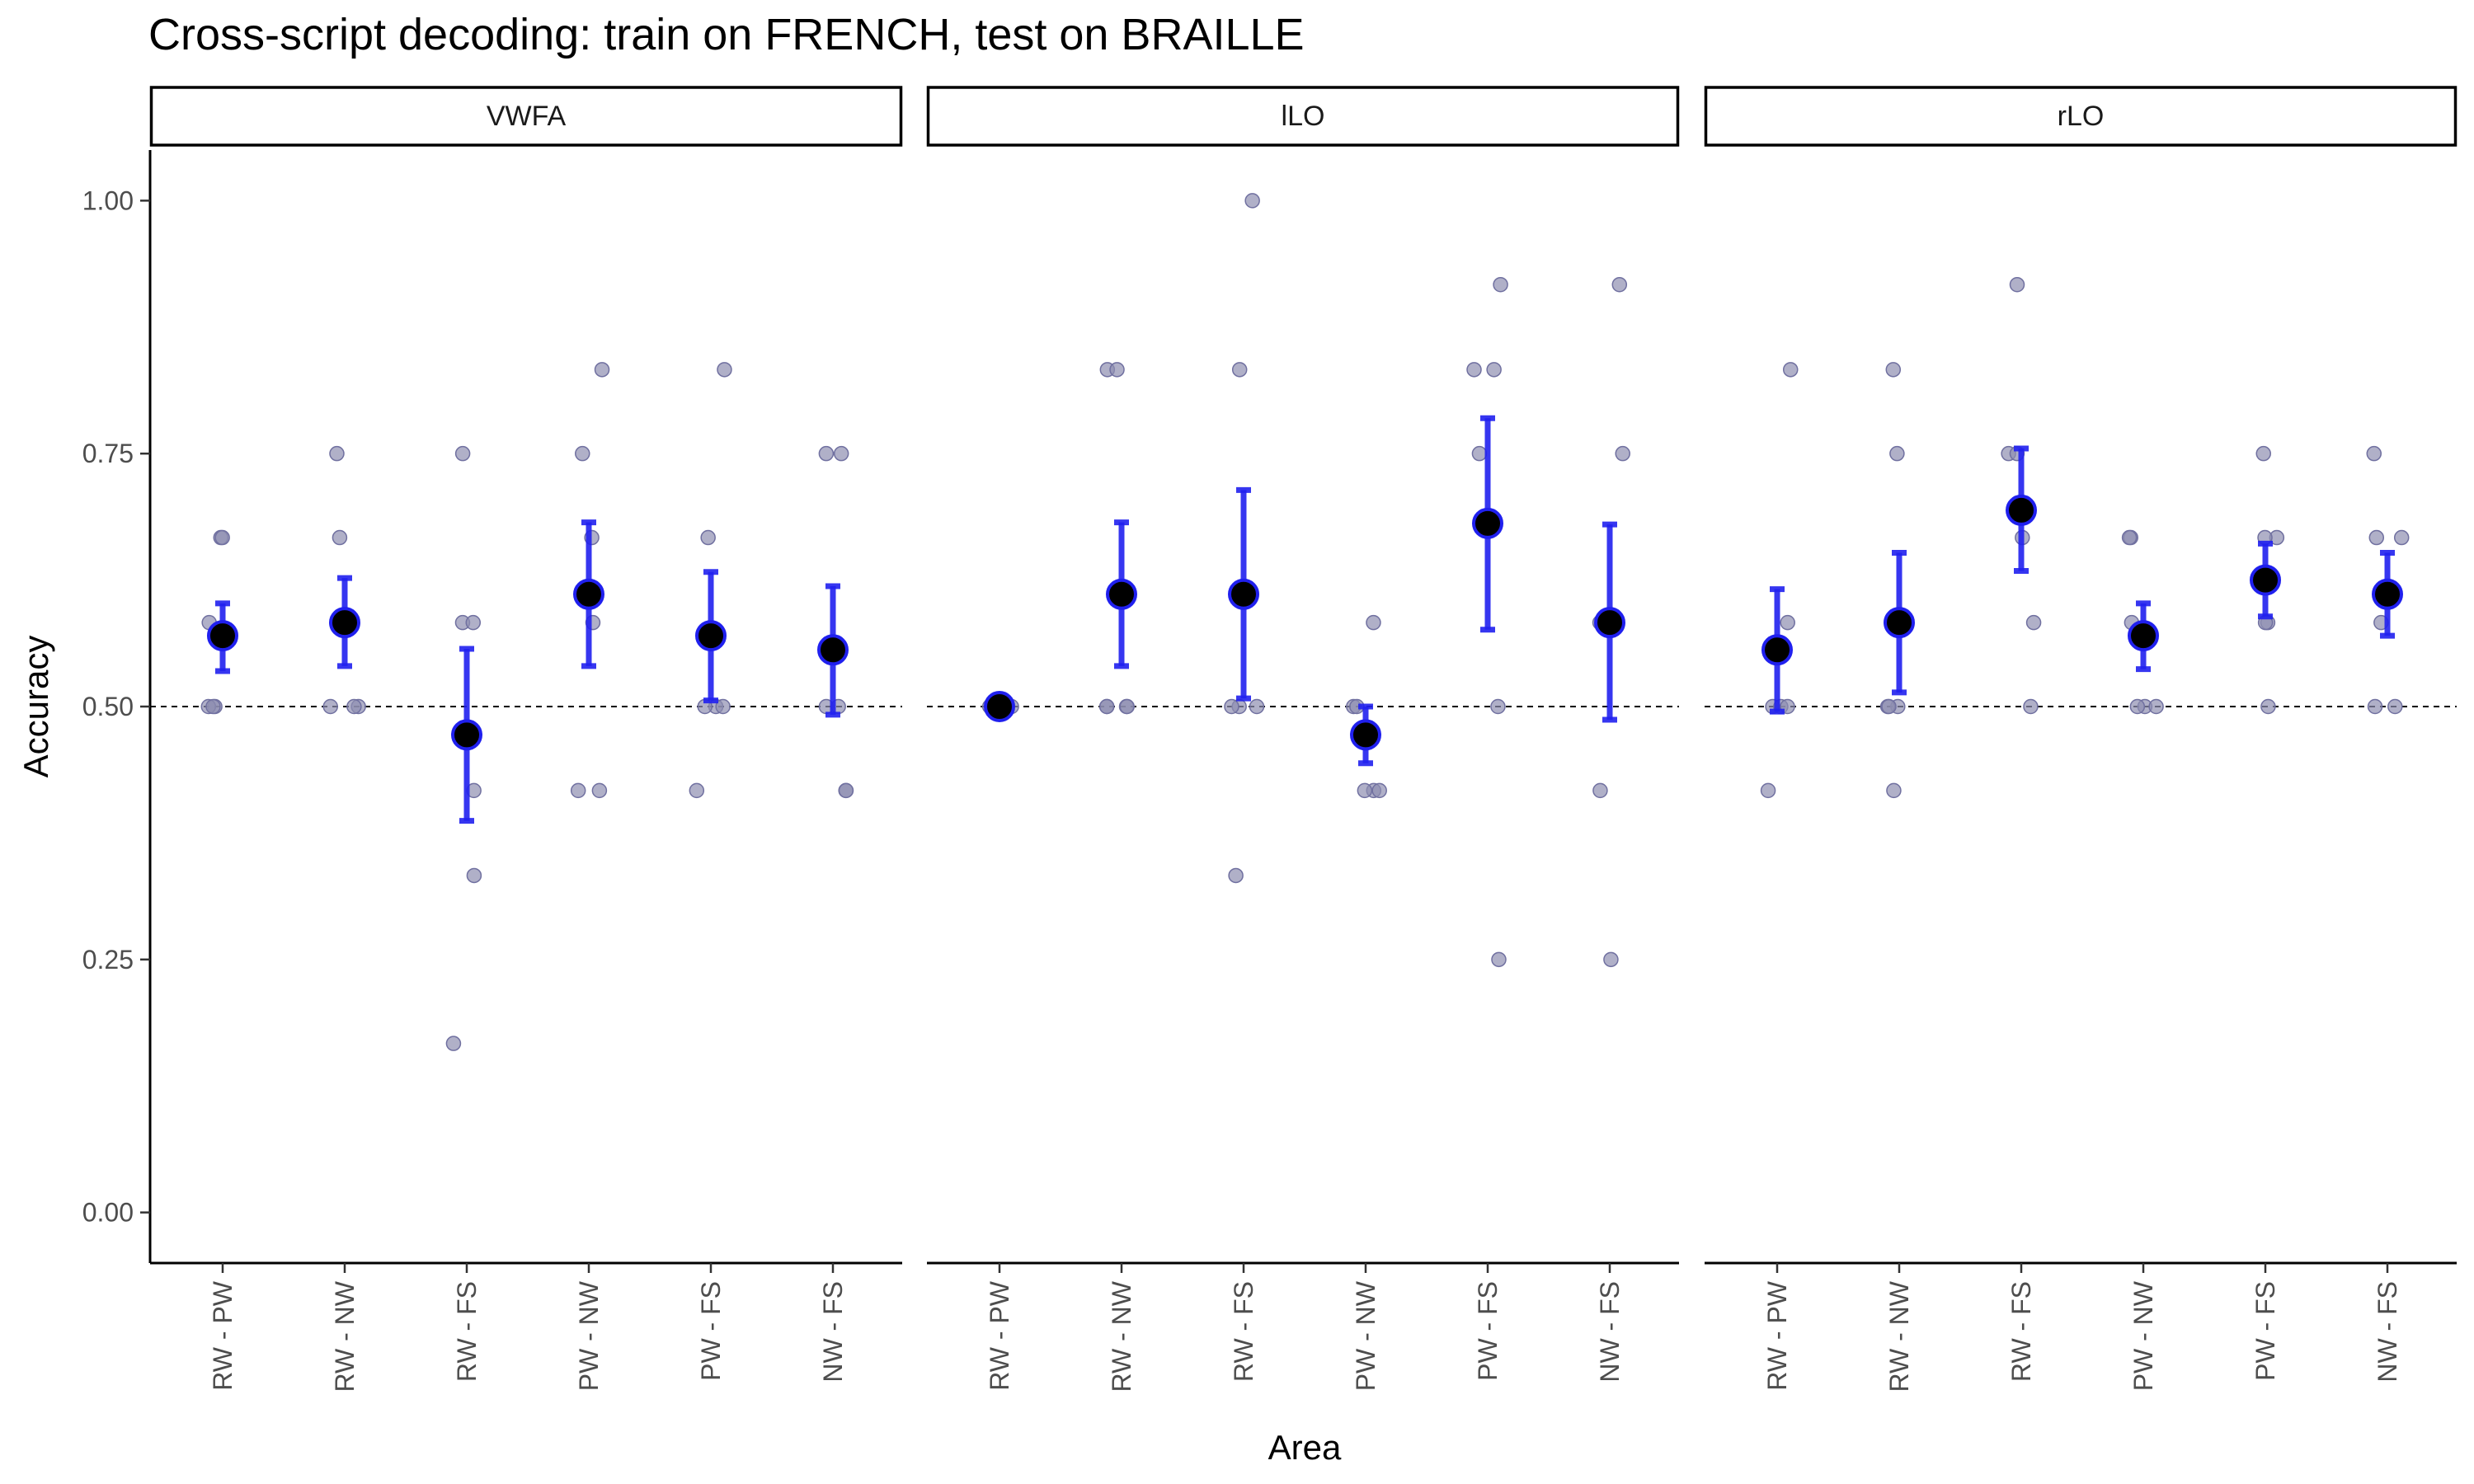 Image resolution: width=2474 pixels, height=1484 pixels. Describe the element at coordinates (35, 707) in the screenshot. I see `y-axis-title: Accuracy` at that location.